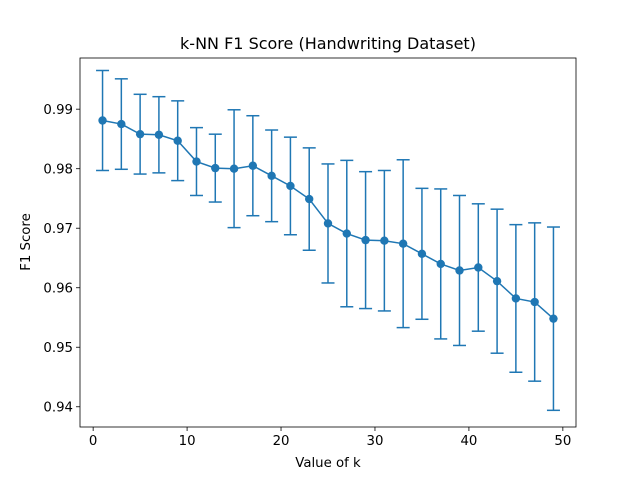 The width and height of the screenshot is (640, 480). What do you see at coordinates (26, 242) in the screenshot?
I see `y-axis-label: F1 Score` at bounding box center [26, 242].